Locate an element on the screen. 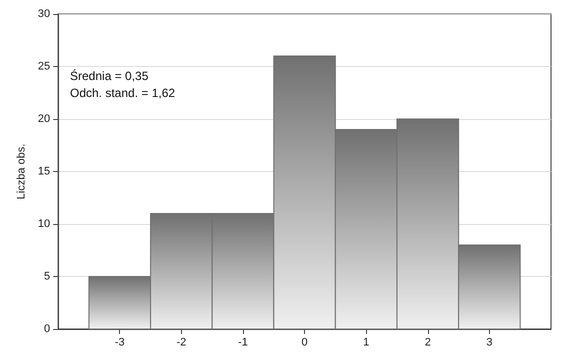 The image size is (564, 359). annotation: Średnia = 0,35 is located at coordinates (109, 76).